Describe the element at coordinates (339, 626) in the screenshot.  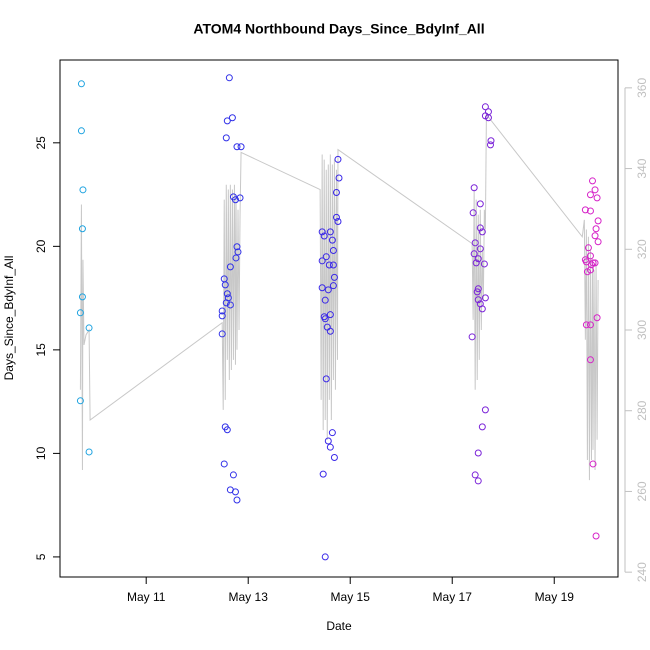
I see `x-axis-label: Date` at that location.